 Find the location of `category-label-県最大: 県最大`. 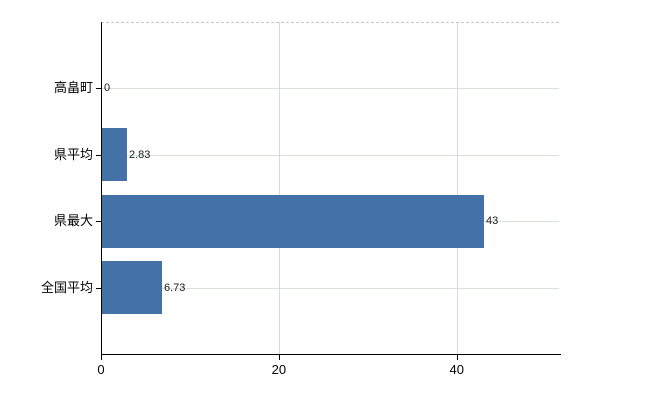

category-label-県最大: 県最大 is located at coordinates (73, 220).